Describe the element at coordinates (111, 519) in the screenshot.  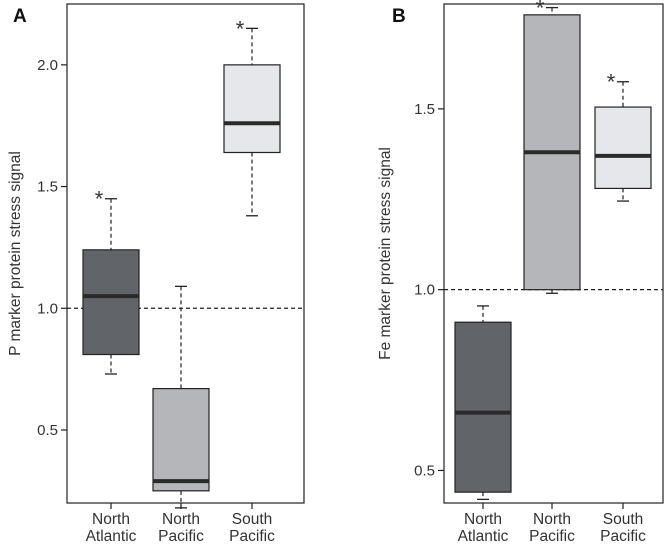
I see `panel-a-north-atlantic-category-label-line1: North` at that location.